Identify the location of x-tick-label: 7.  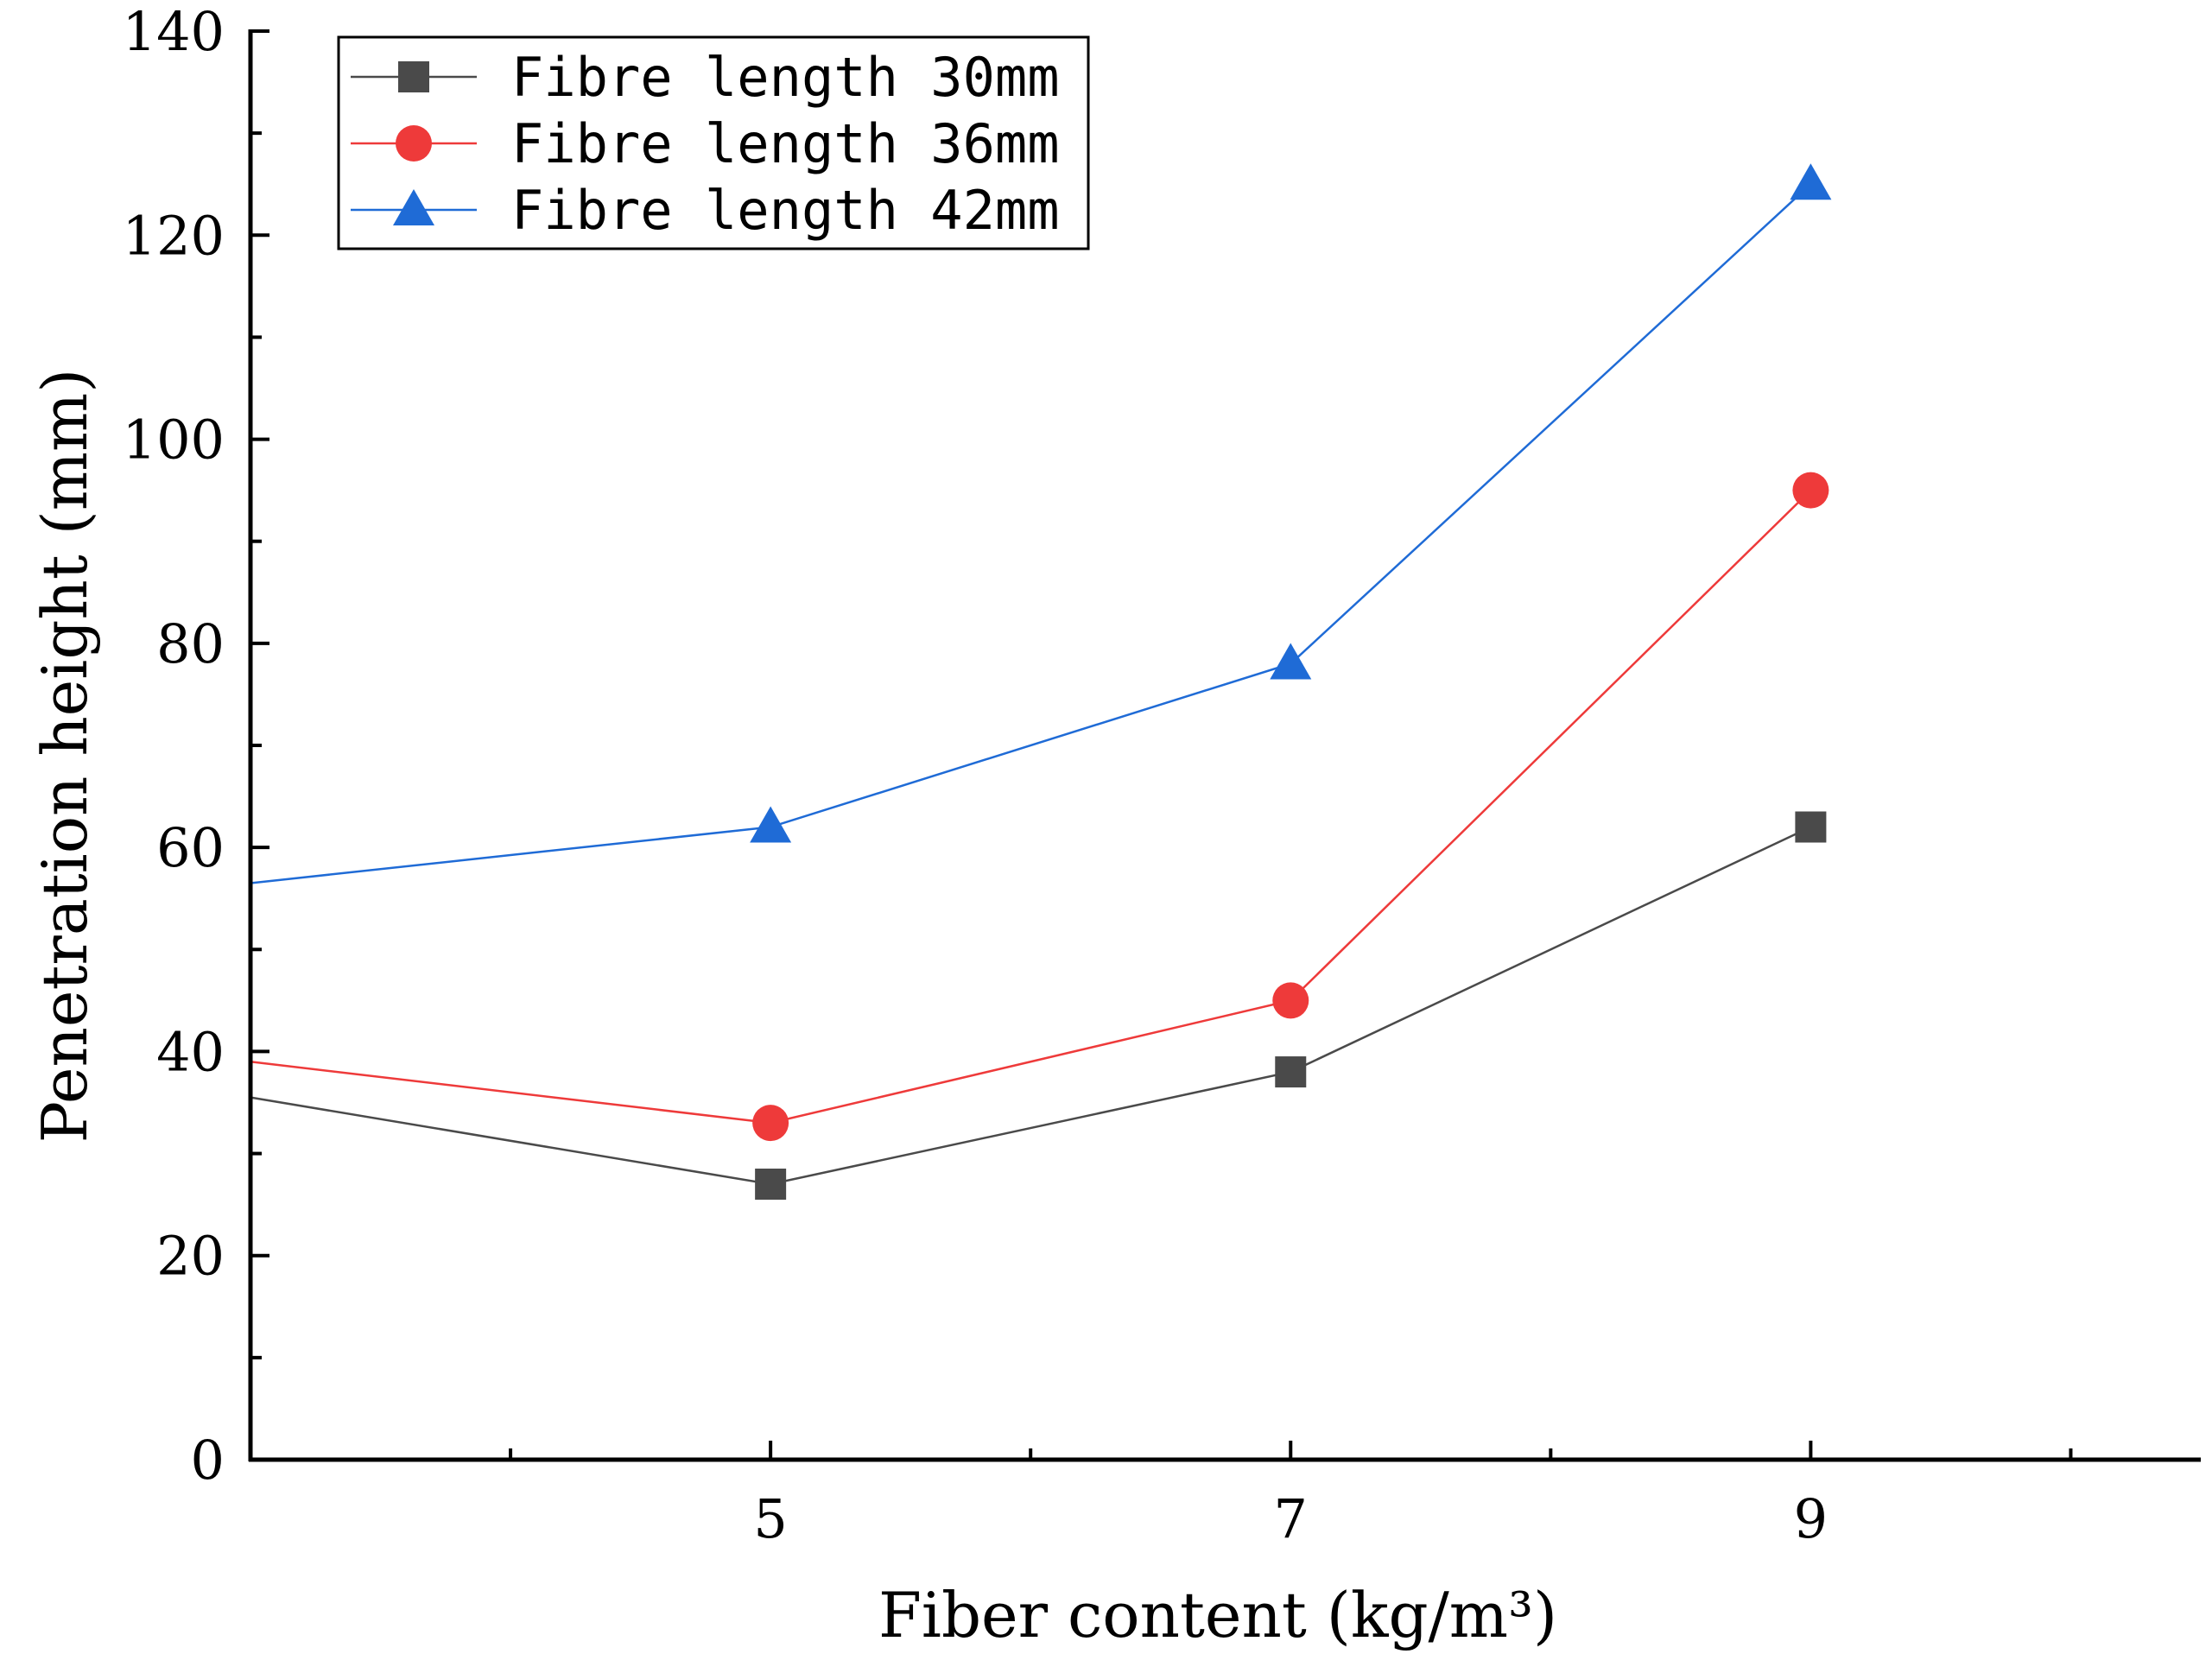
(1291, 1518).